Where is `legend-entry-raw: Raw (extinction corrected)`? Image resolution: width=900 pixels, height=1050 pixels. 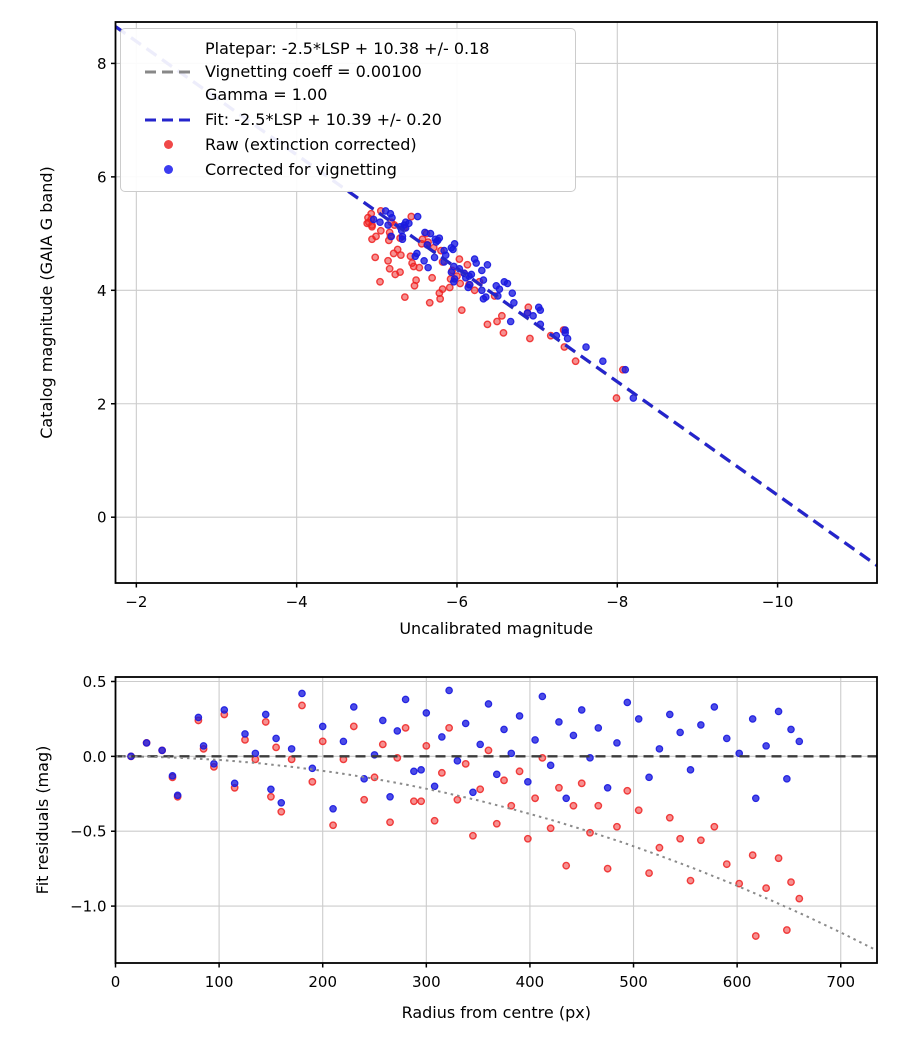 legend-entry-raw: Raw (extinction corrected) is located at coordinates (348, 144).